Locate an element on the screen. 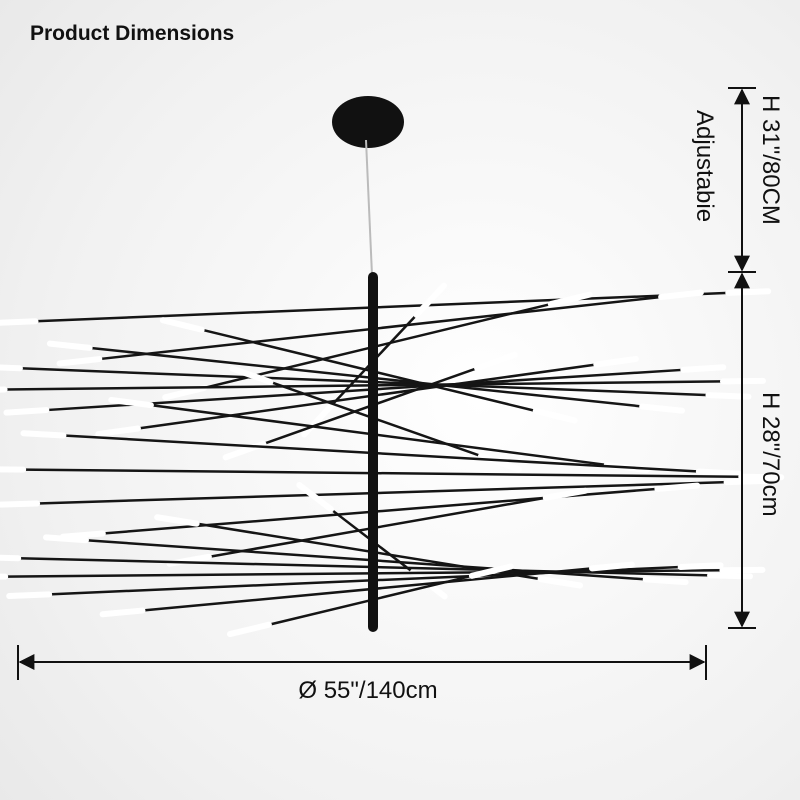  dim-label: H 31"/80CM is located at coordinates (770, 160).